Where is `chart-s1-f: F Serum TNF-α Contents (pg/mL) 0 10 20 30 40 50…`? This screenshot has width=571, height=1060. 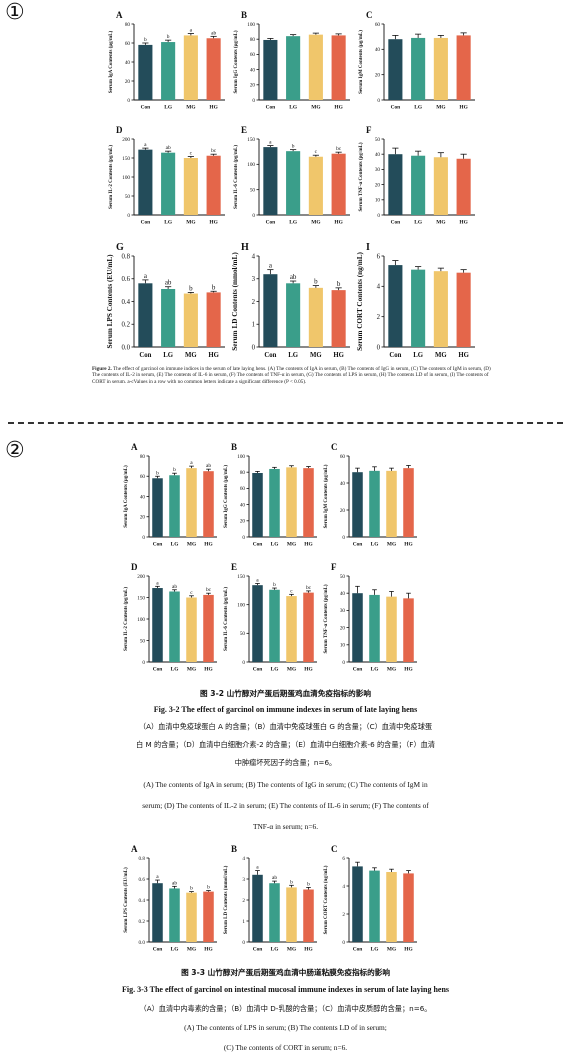 chart-s1-f: F Serum TNF-α Contents (pg/mL) 0 10 20 30 40 50… is located at coordinates (417, 175).